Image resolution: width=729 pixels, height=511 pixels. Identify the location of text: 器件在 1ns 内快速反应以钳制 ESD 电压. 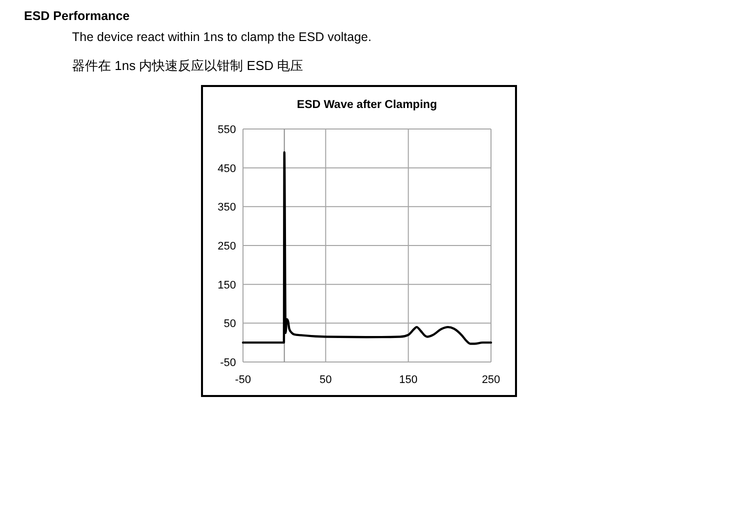
(188, 65).